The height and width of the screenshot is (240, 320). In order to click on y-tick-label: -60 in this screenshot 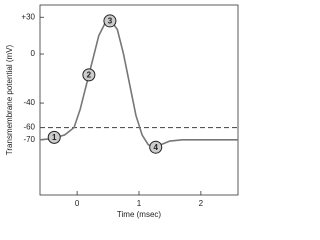, I will do `click(29, 127)`.